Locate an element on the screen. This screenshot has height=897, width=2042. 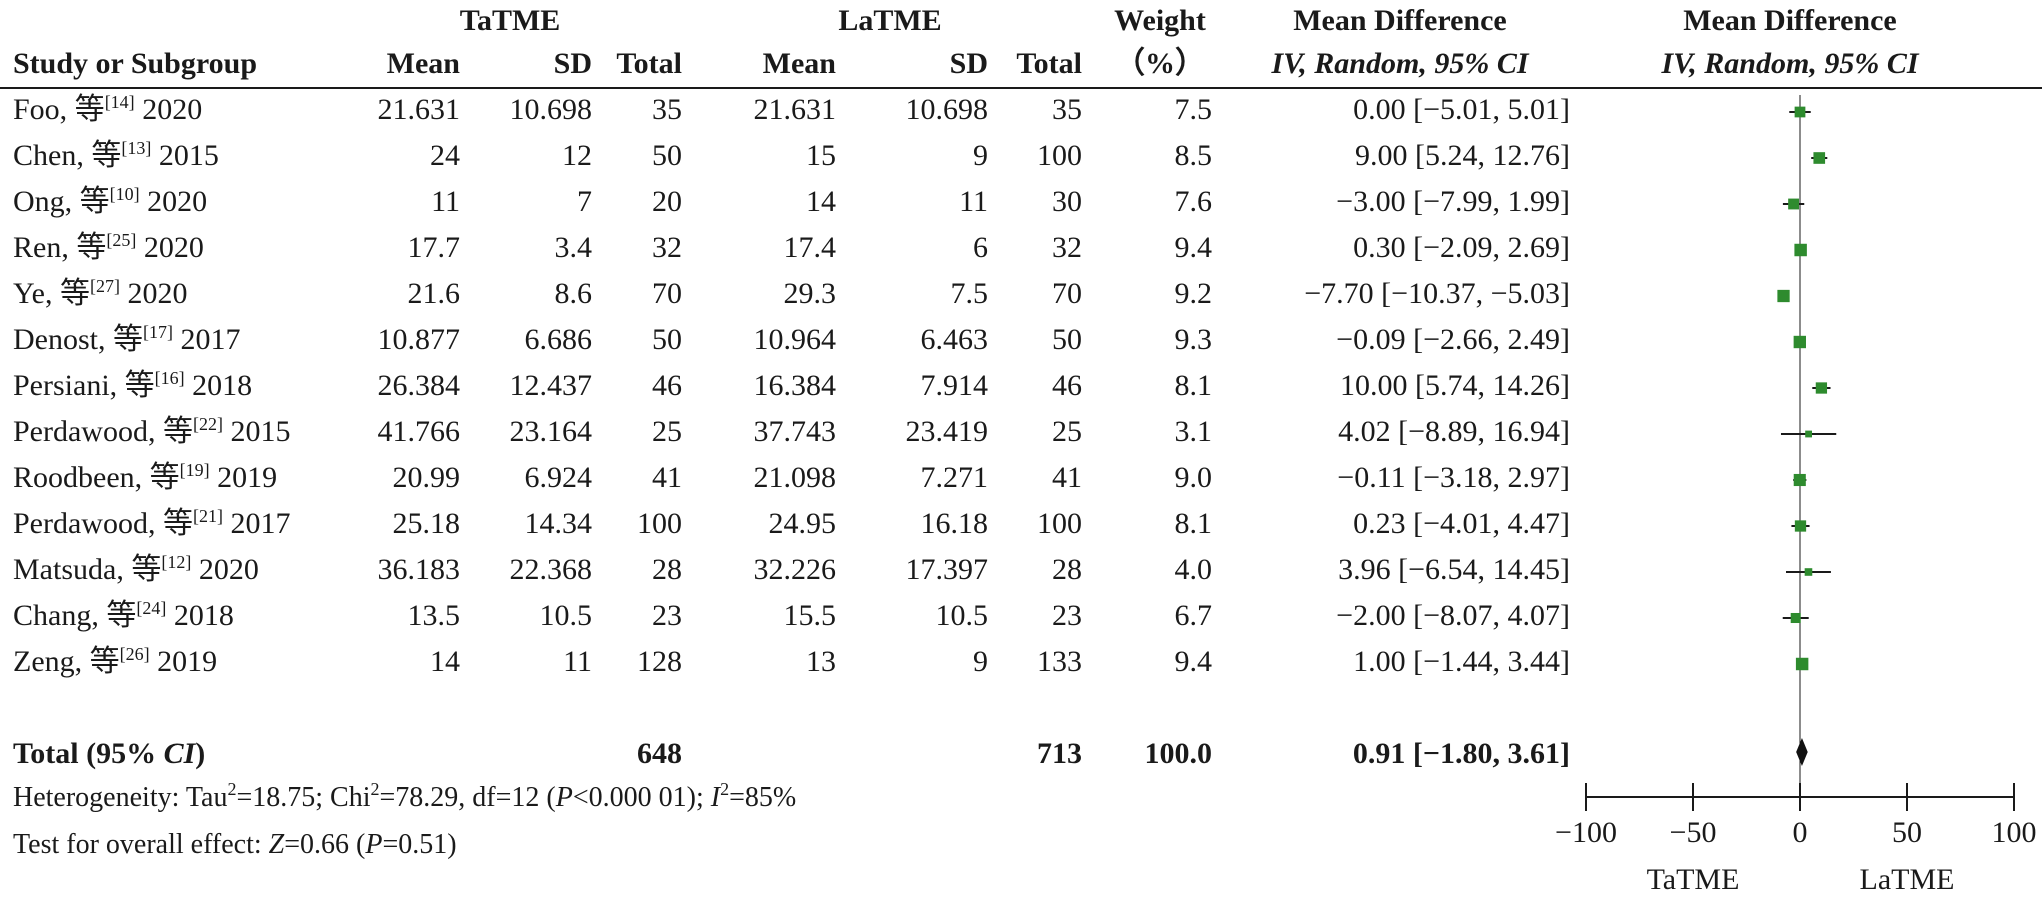
study-label: Perdawood, 等[22] 2015 is located at coordinates (152, 431).